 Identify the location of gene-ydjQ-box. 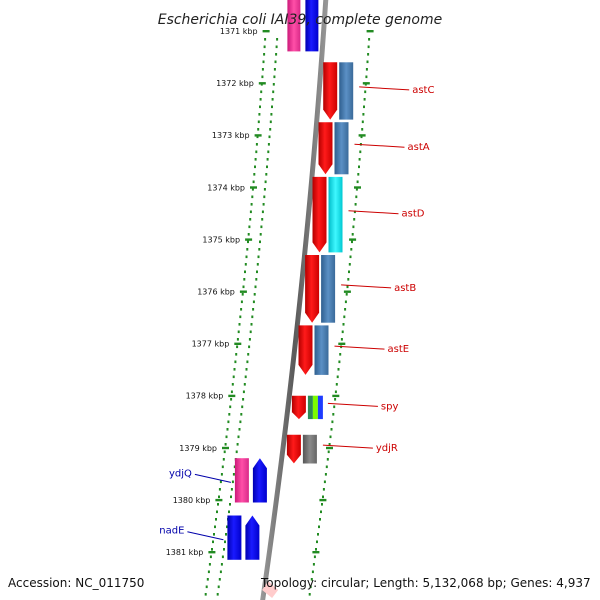
(241, 480).